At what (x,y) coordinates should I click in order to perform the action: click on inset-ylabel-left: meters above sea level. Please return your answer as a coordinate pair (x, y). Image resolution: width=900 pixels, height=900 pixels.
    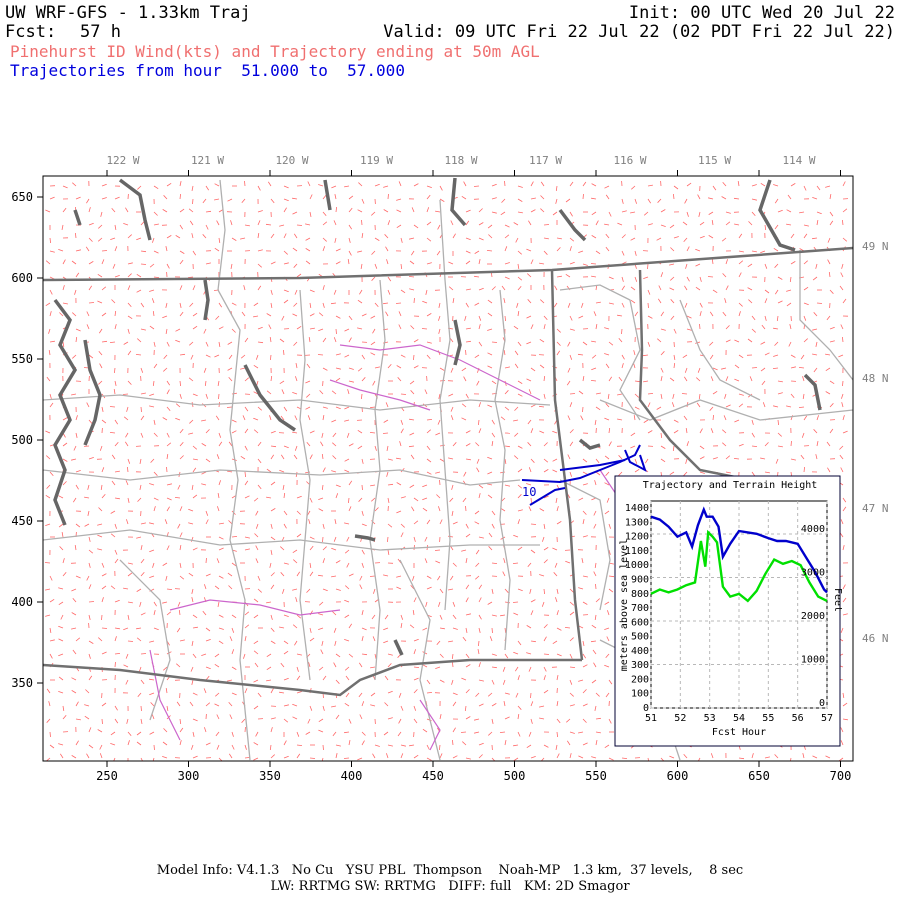
    Looking at the image, I should click on (624, 605).